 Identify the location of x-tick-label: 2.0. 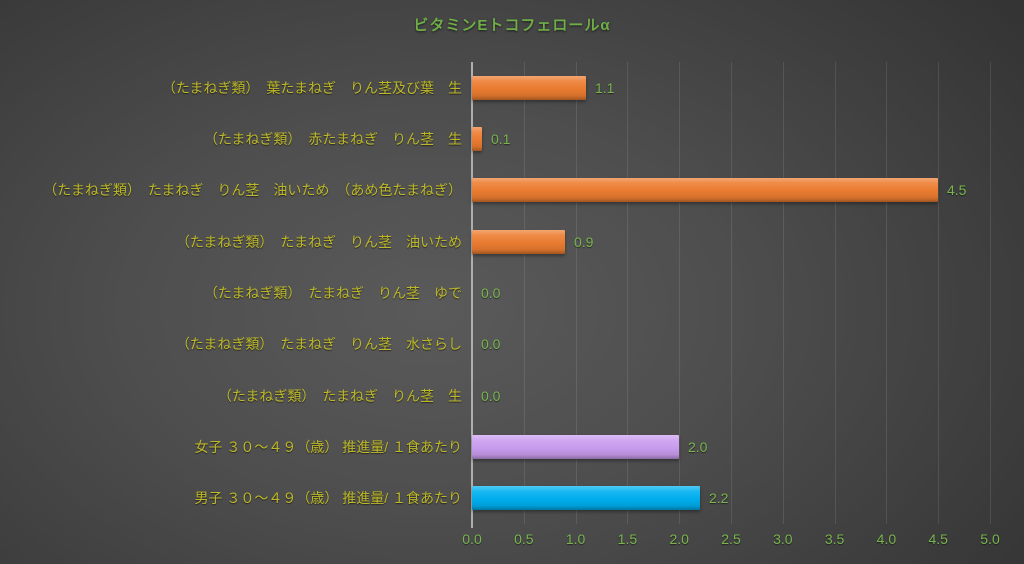
(679, 539).